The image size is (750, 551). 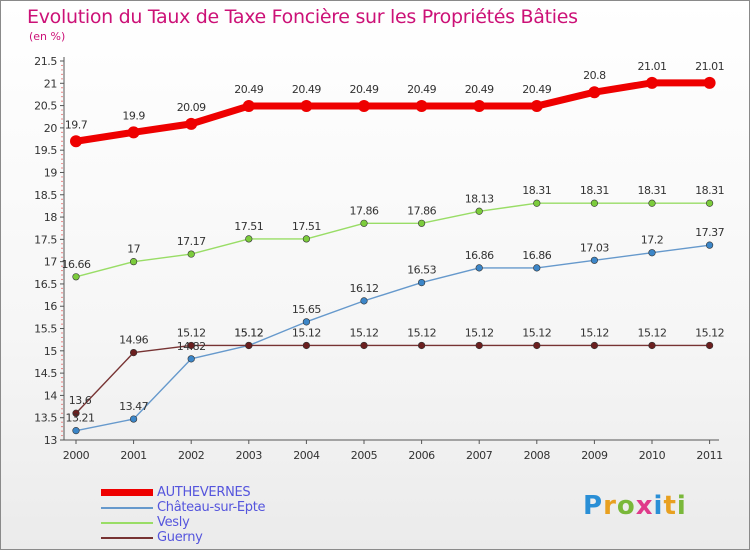 I want to click on data-label-authevernes: 19.7, so click(x=76, y=124).